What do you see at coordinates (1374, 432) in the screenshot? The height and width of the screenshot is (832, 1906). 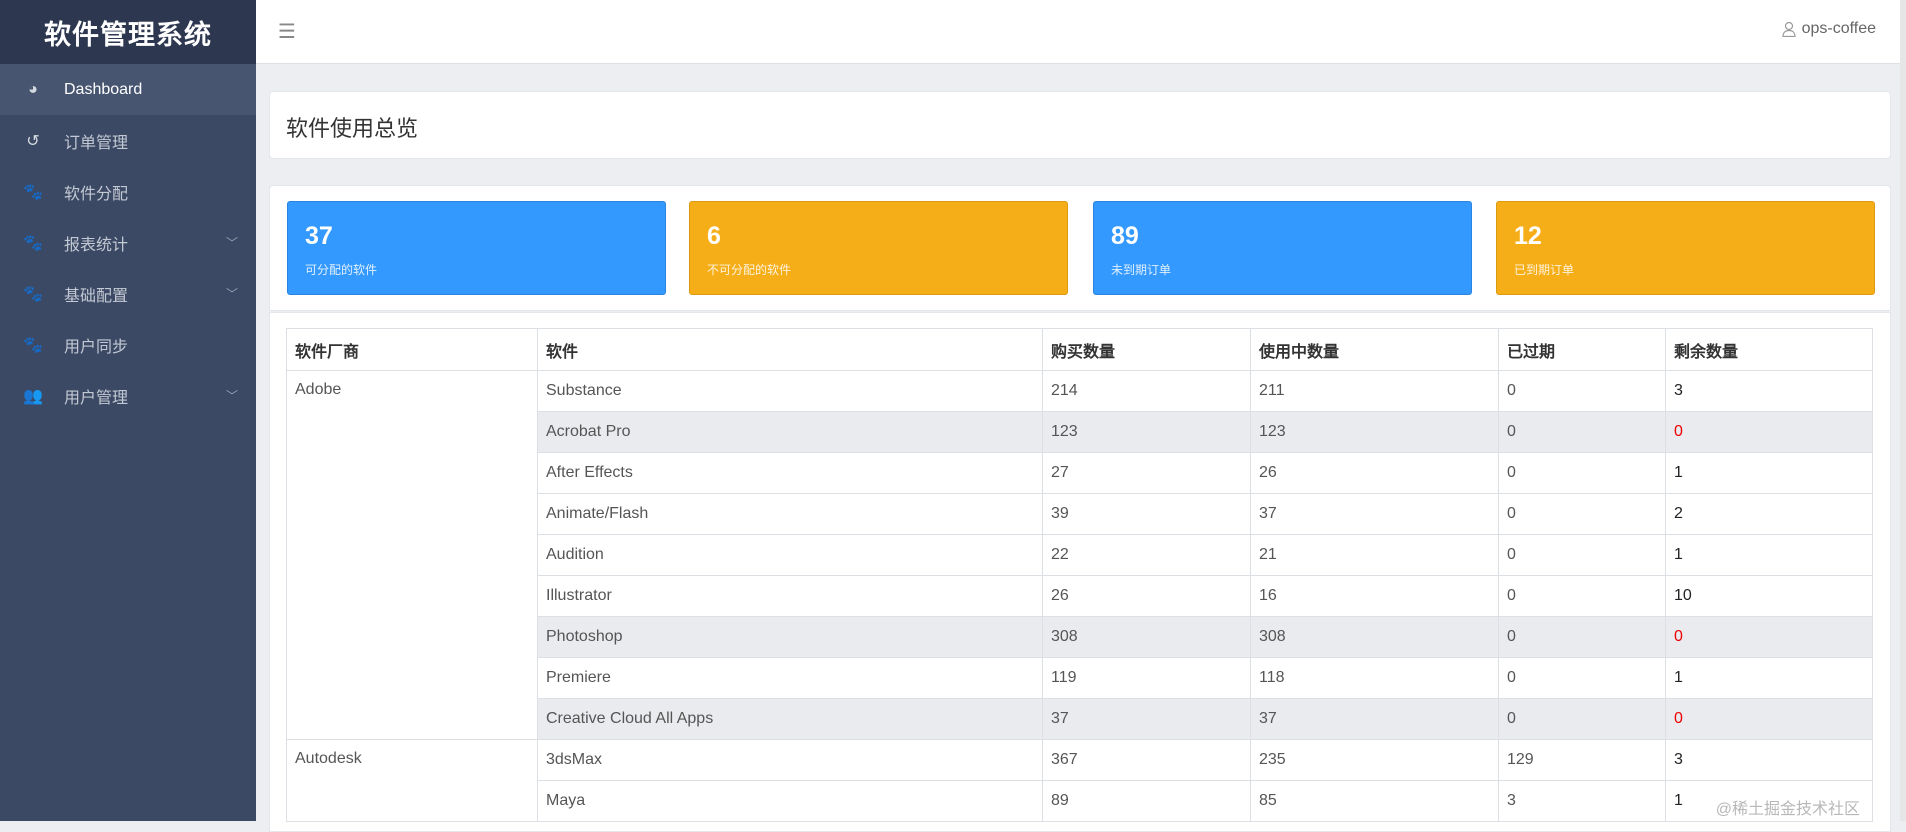 I see `in-use-cell: 123` at bounding box center [1374, 432].